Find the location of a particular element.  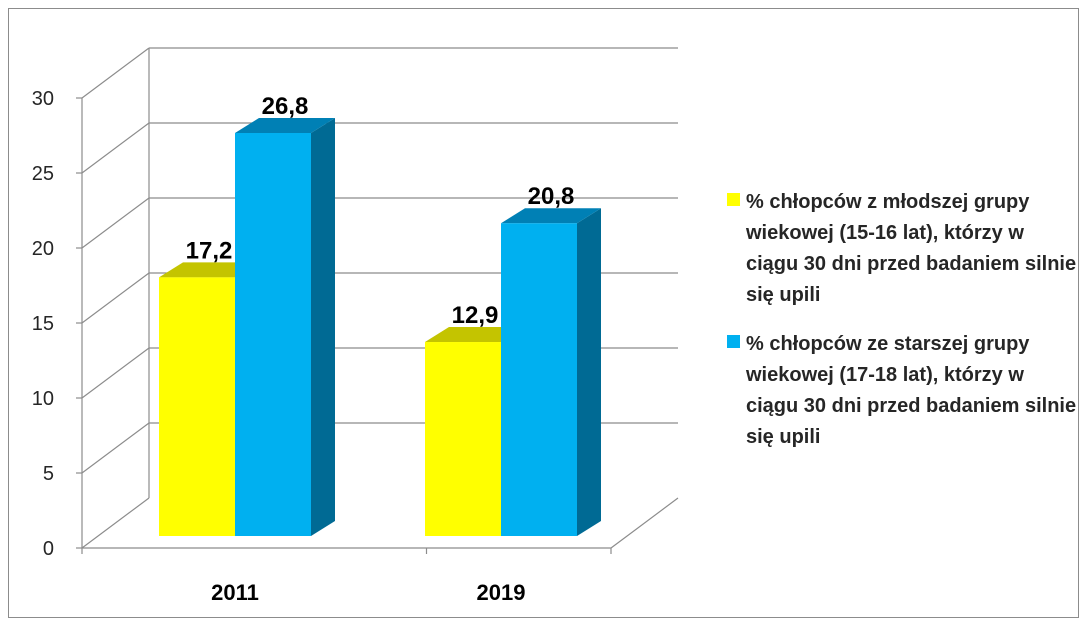

y-tick-label-10: 10 is located at coordinates (43, 399).